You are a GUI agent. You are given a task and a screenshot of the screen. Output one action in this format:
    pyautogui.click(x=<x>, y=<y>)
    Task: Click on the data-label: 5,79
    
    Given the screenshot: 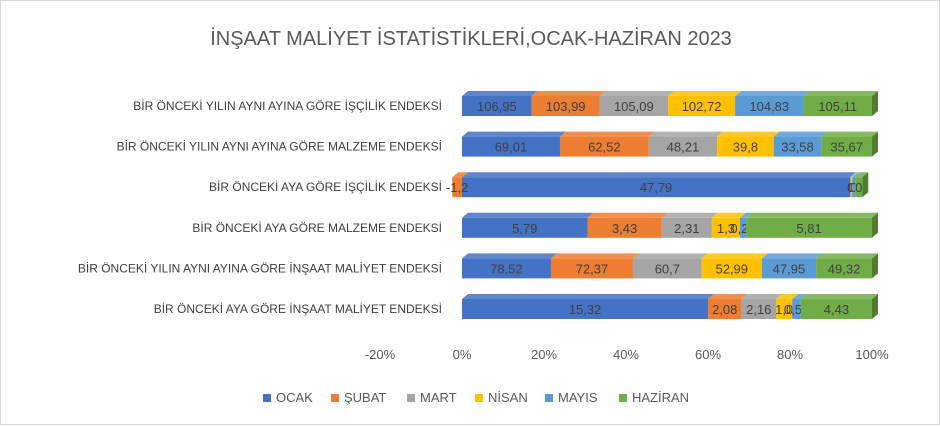 What is the action you would take?
    pyautogui.click(x=524, y=228)
    